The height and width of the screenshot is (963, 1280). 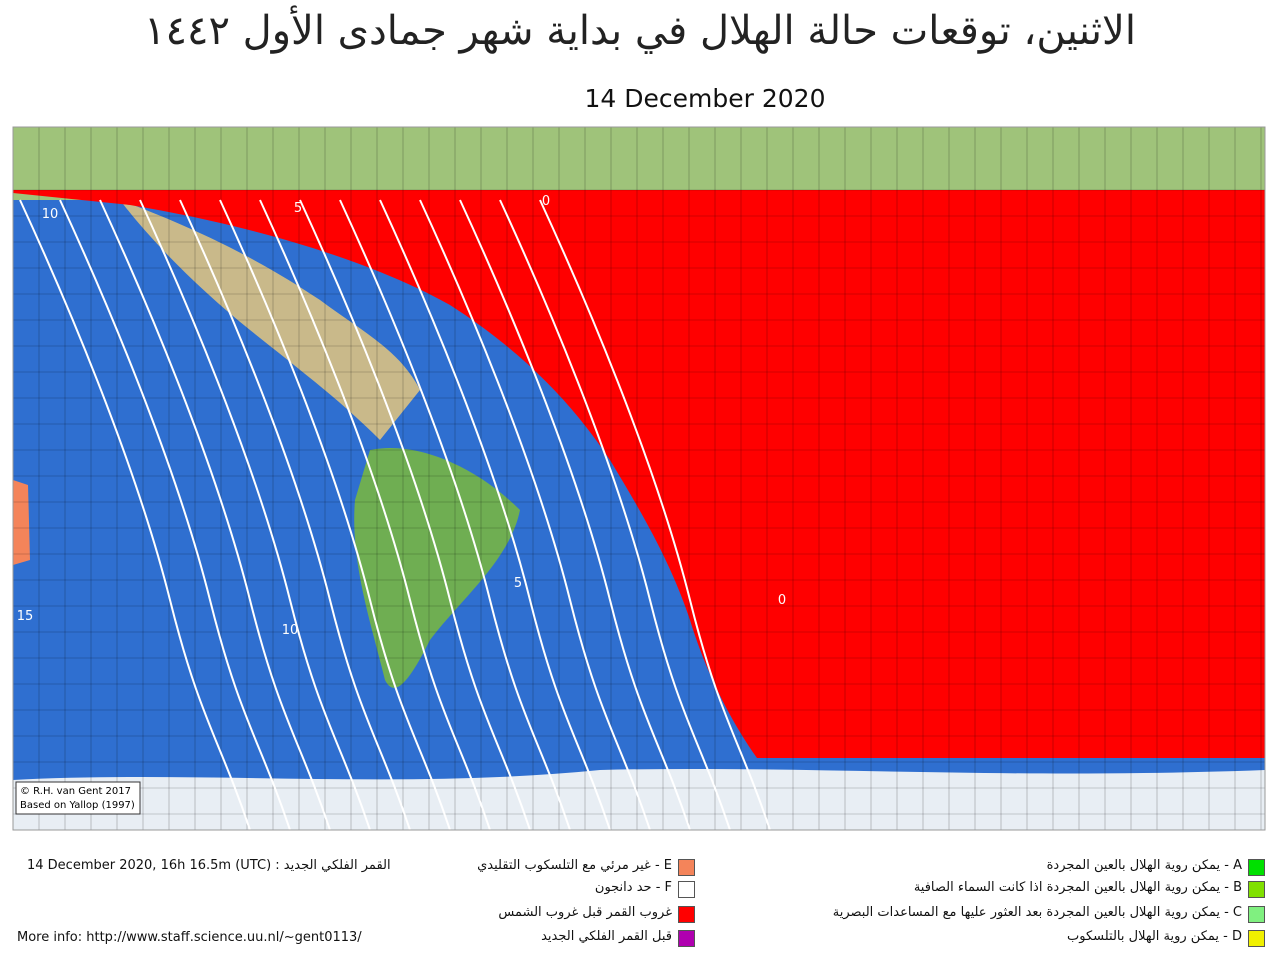 I want to click on credit-box, so click(x=78, y=798).